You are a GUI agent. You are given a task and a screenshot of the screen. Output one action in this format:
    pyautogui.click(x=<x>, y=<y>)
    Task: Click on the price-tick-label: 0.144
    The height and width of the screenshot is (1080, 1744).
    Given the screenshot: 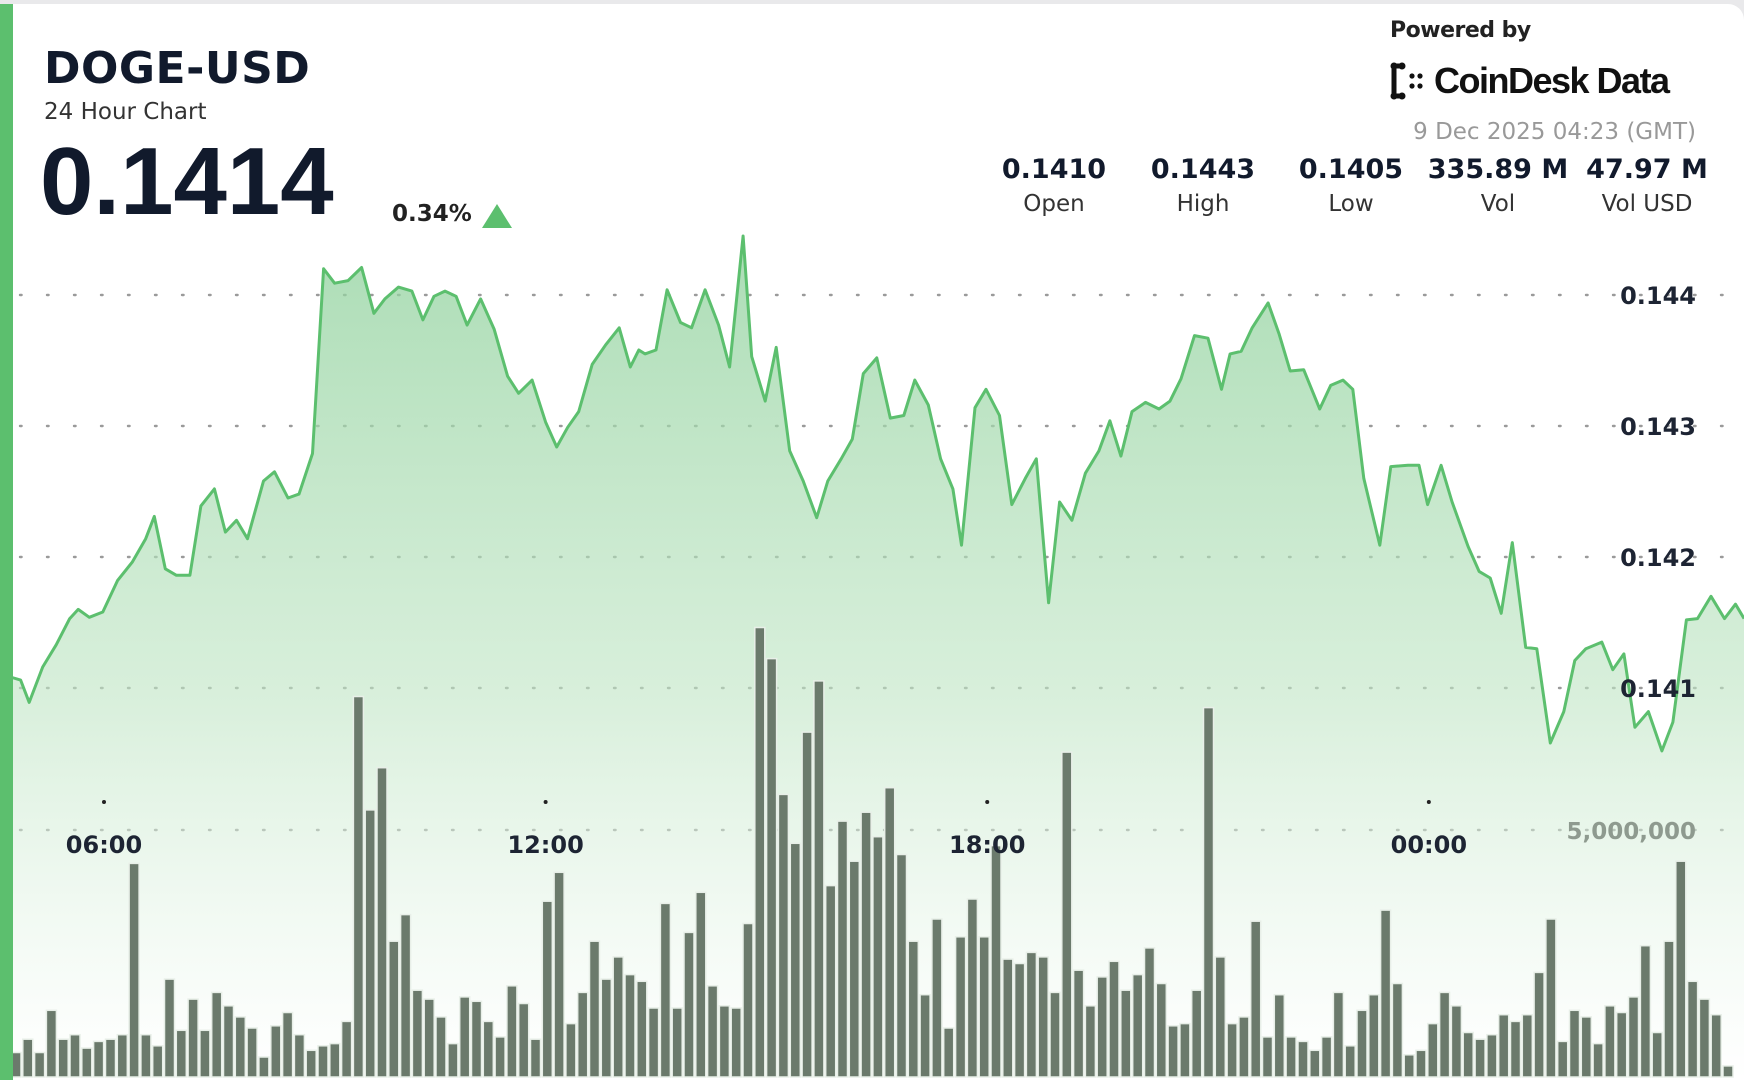 What is the action you would take?
    pyautogui.click(x=1658, y=296)
    